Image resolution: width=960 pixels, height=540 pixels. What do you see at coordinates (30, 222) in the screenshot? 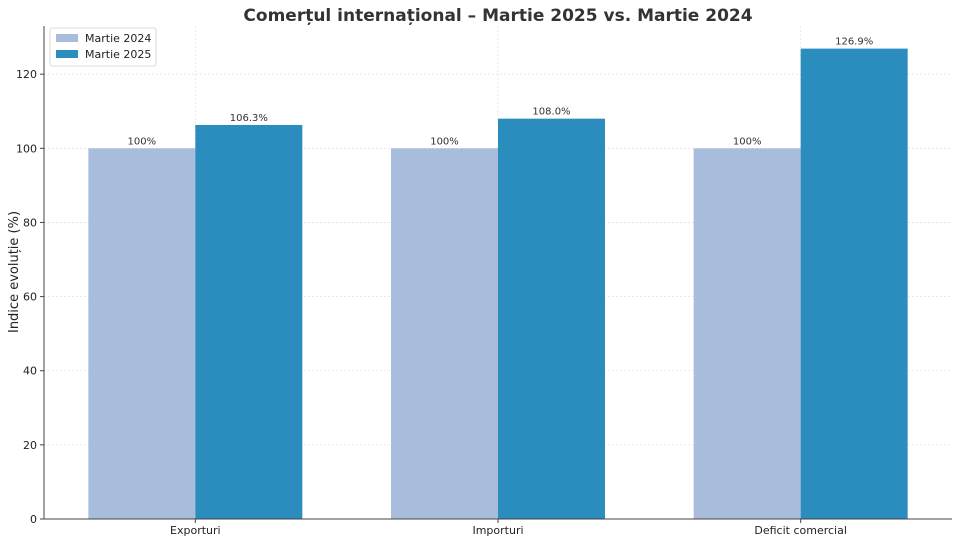
I see `y-tick-label: 80` at bounding box center [30, 222].